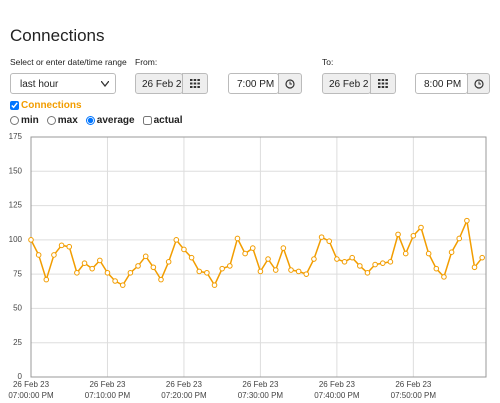  What do you see at coordinates (414, 395) in the screenshot?
I see `x-tick-label-line: 07:50:00 PM` at bounding box center [414, 395].